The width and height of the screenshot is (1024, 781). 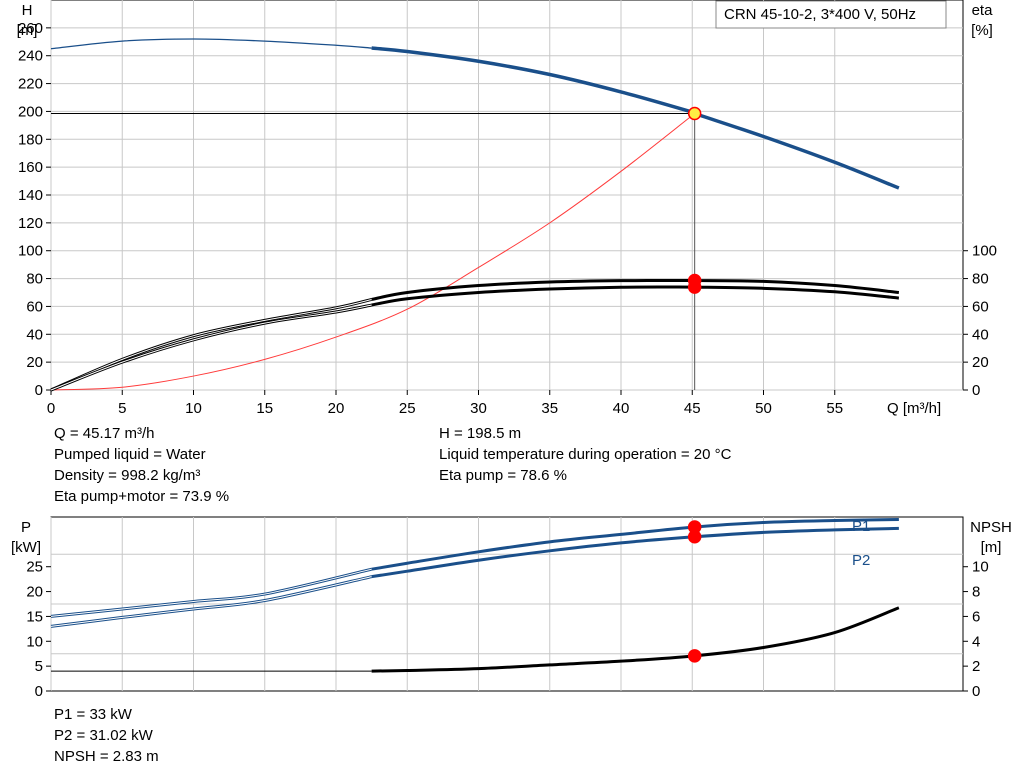 I want to click on info-p1: P1 = 33 kW, so click(x=93, y=714).